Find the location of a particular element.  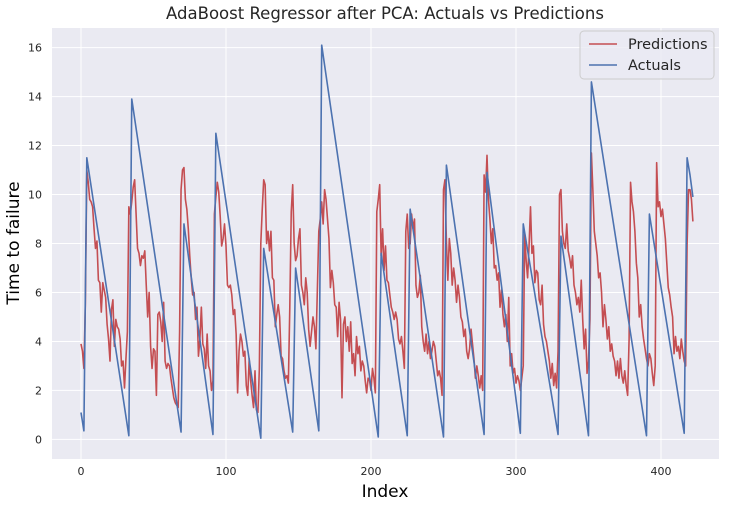

y-tick-label: 8 is located at coordinates (38, 244).